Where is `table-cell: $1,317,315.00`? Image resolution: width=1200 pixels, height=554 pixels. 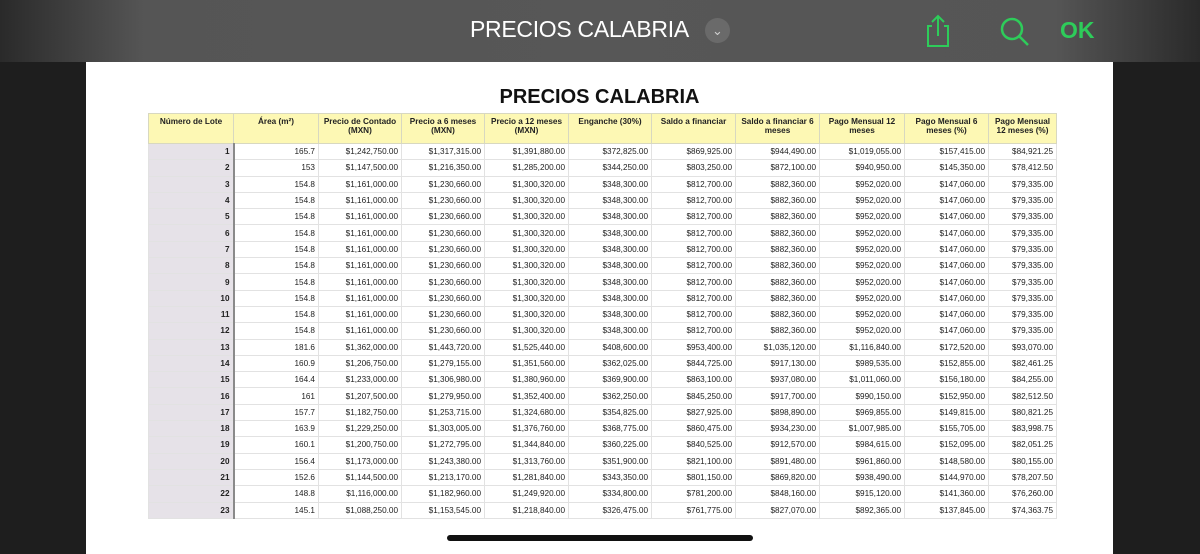
table-cell: $1,317,315.00 is located at coordinates (443, 151).